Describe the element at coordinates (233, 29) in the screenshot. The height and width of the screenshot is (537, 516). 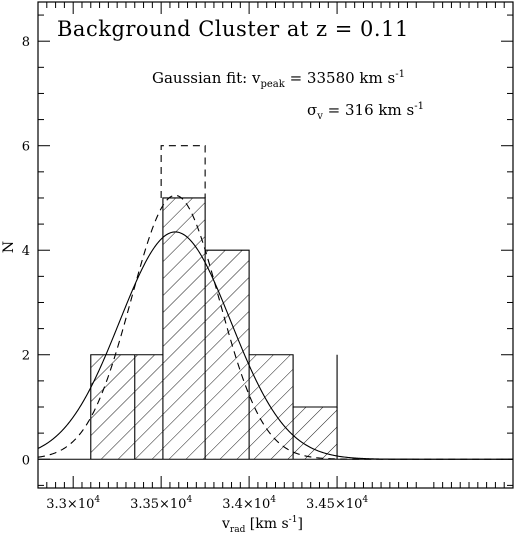
I see `chart-title: Background Cluster at z = 0.11` at that location.